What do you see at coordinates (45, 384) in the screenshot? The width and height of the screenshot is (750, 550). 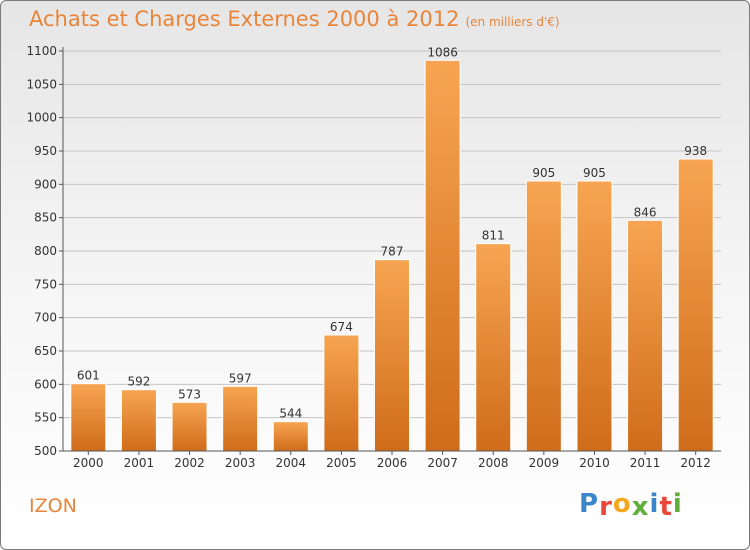 I see `y-tick-label: 600` at bounding box center [45, 384].